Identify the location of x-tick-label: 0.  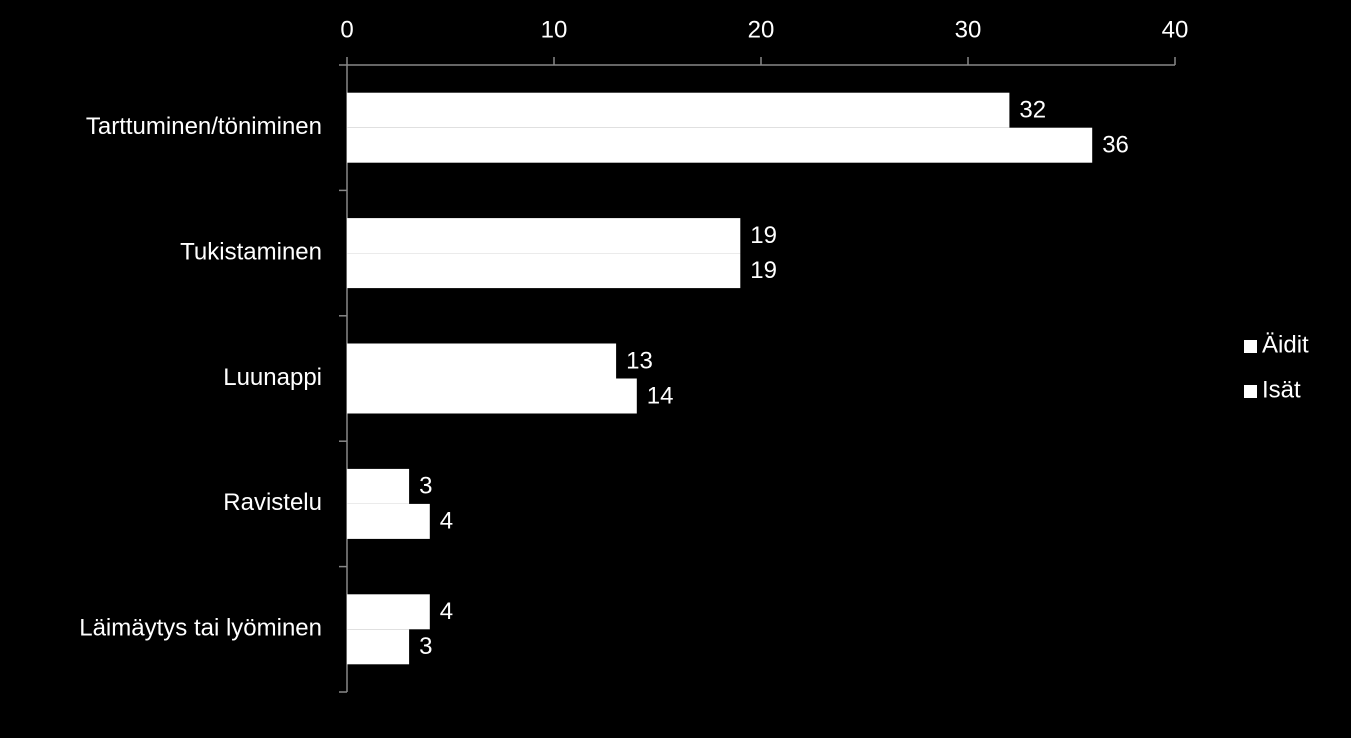
(346, 29).